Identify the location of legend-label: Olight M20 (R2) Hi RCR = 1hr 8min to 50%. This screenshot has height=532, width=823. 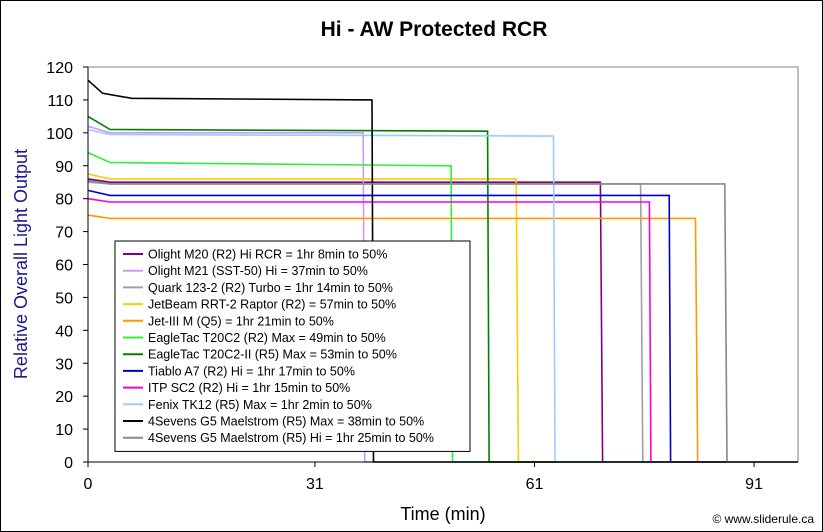
(267, 255).